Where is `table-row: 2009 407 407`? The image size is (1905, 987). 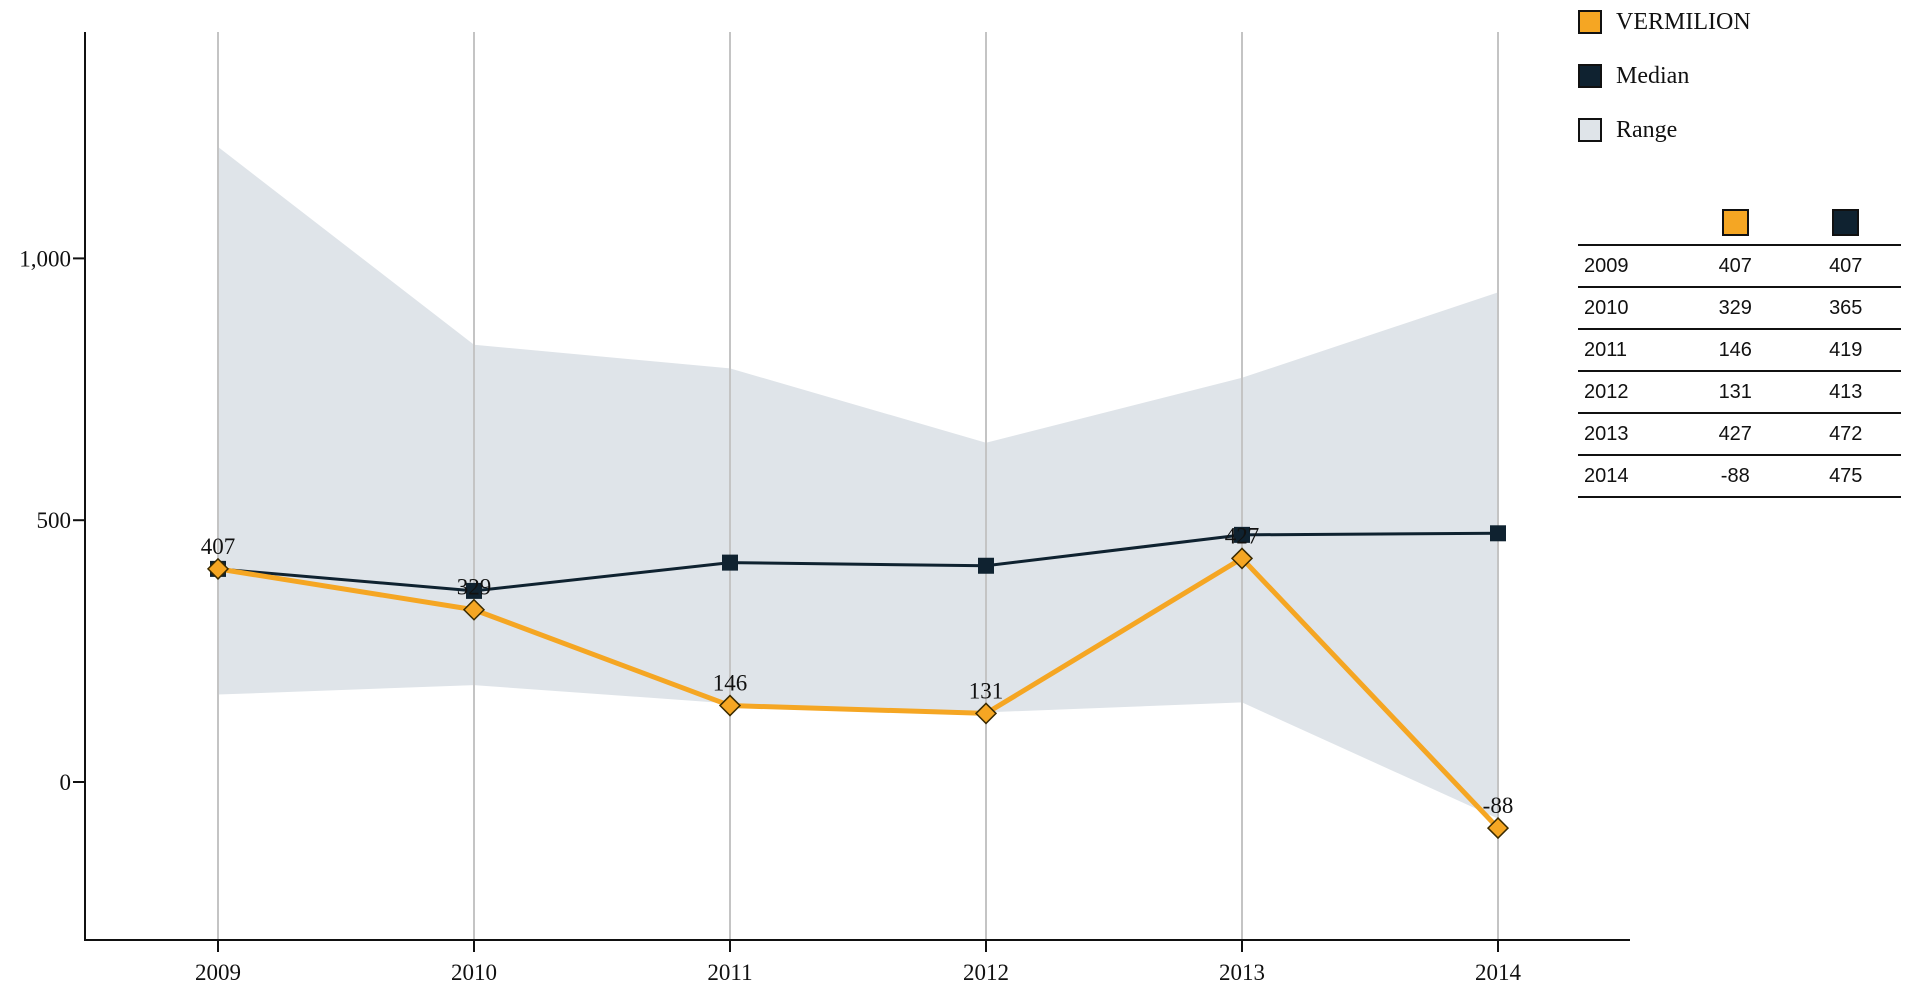 table-row: 2009 407 407 is located at coordinates (1739, 265).